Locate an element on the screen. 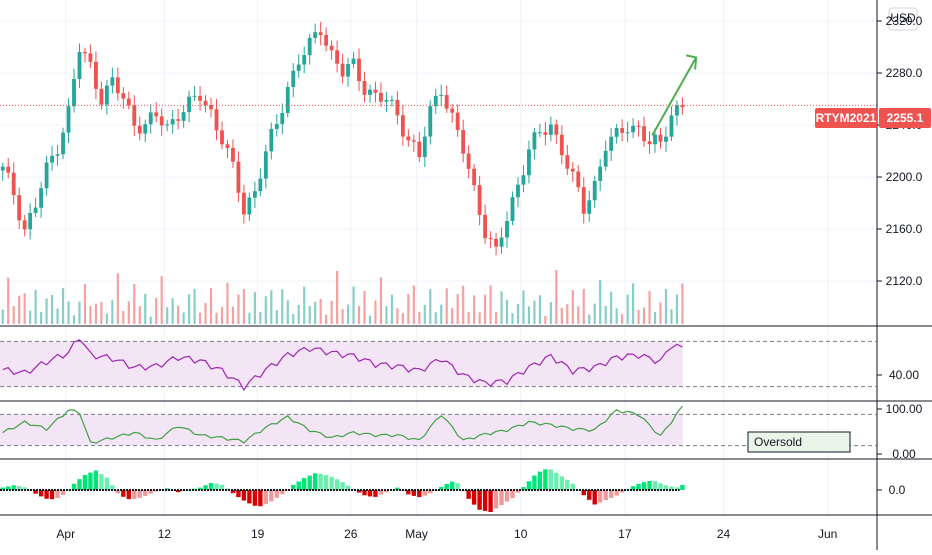  currency-box is located at coordinates (903, 19).